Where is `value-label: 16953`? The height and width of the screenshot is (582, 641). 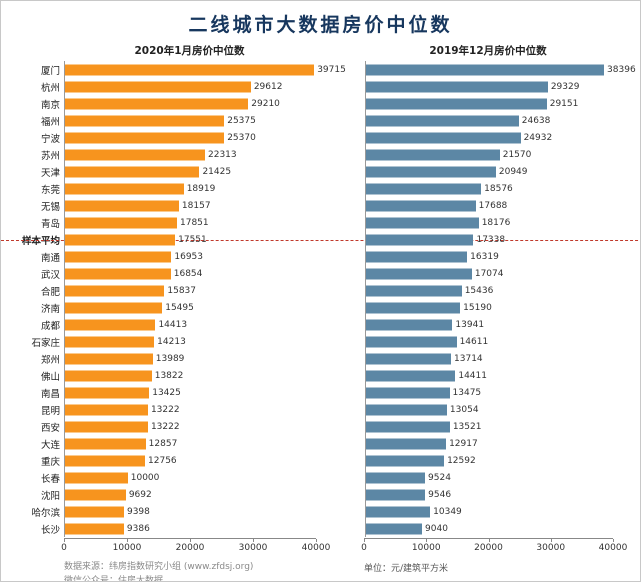 value-label: 16953 is located at coordinates (189, 256).